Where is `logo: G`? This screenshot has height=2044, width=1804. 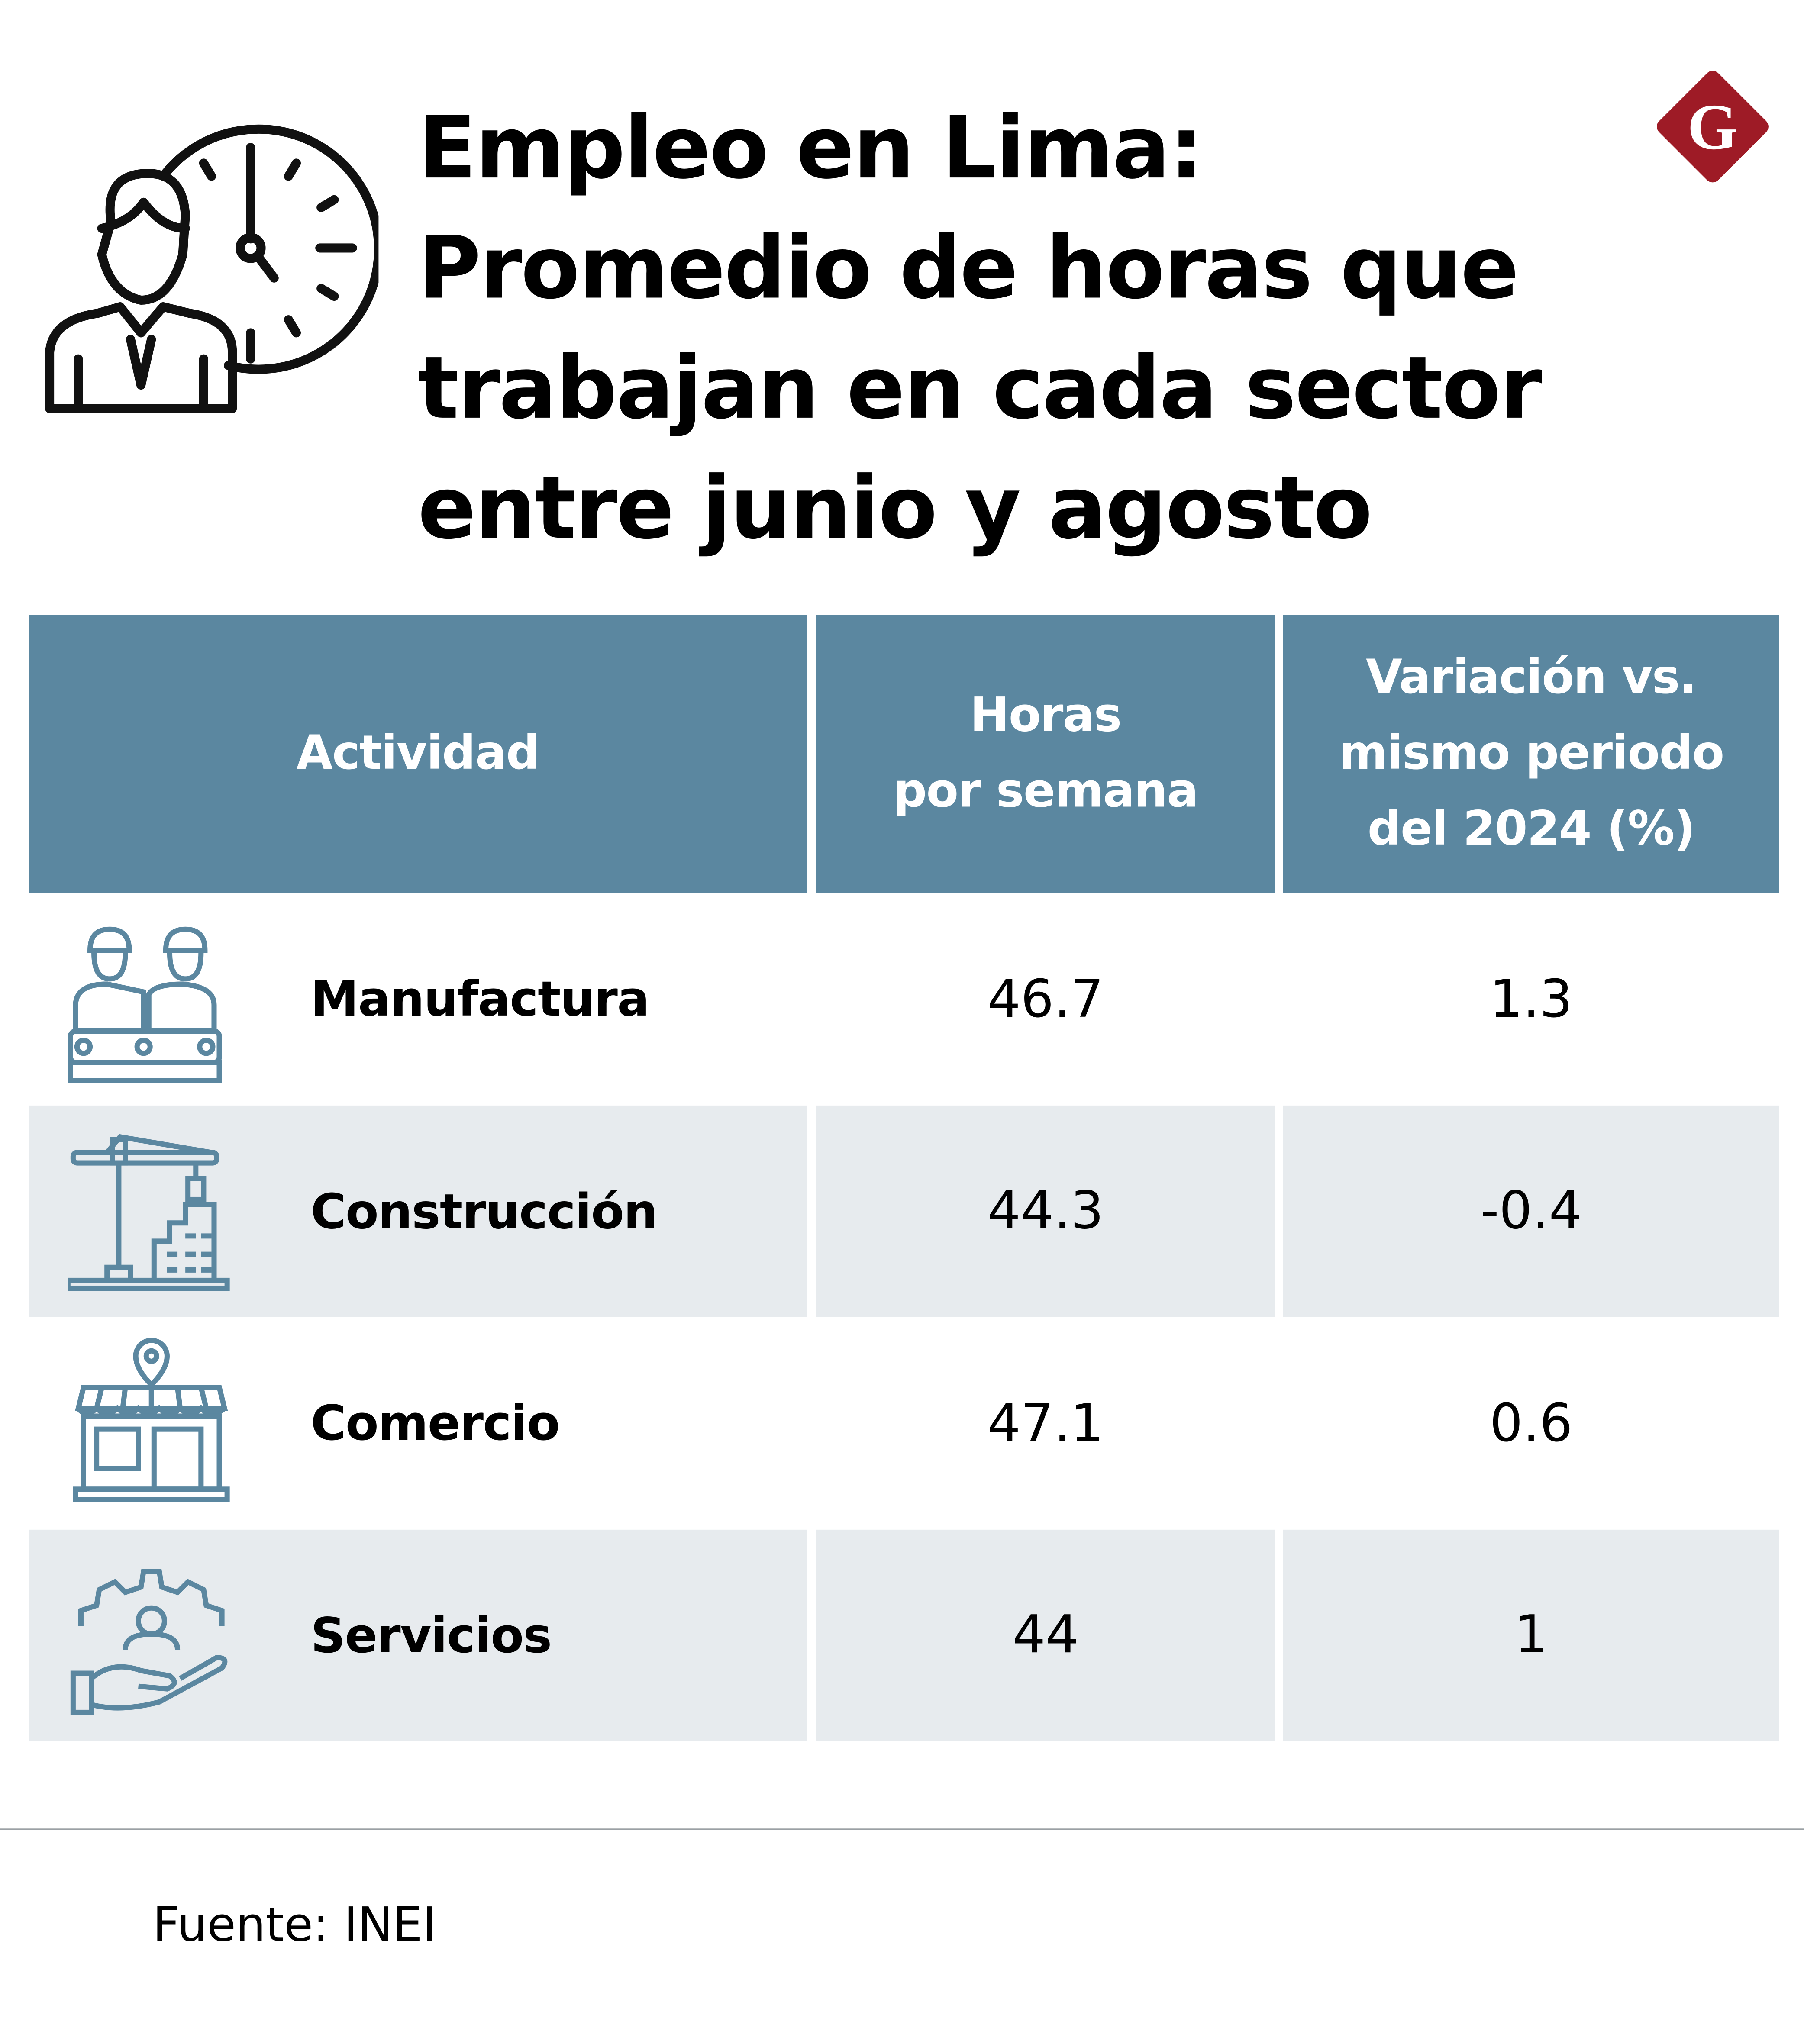
logo: G is located at coordinates (1713, 127).